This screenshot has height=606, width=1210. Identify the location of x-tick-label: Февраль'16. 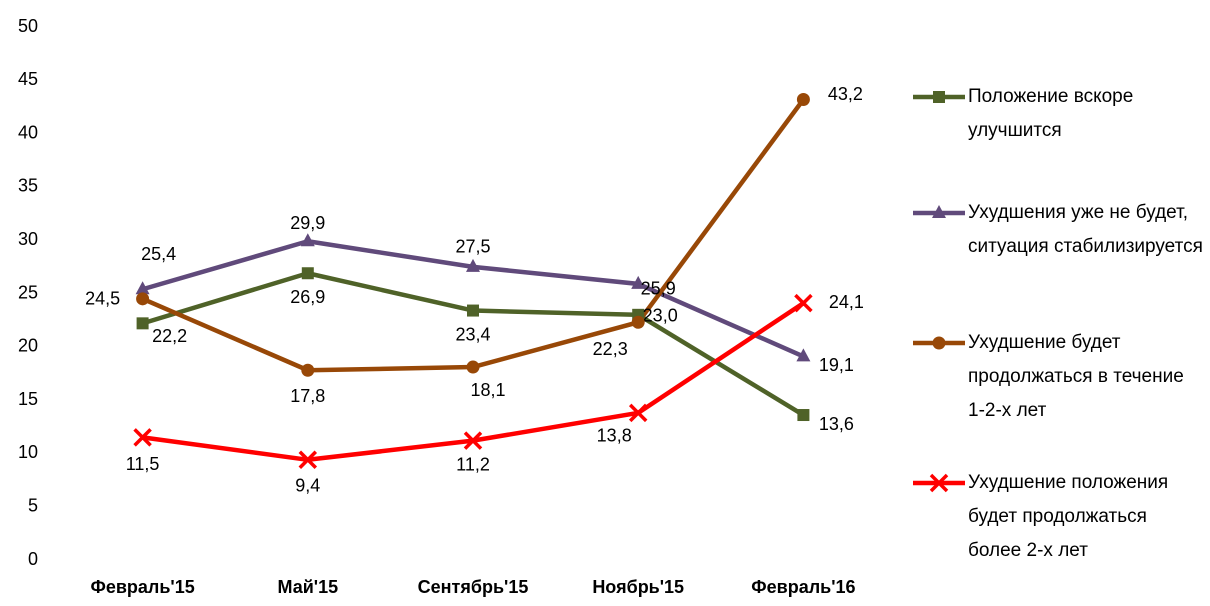
(803, 587).